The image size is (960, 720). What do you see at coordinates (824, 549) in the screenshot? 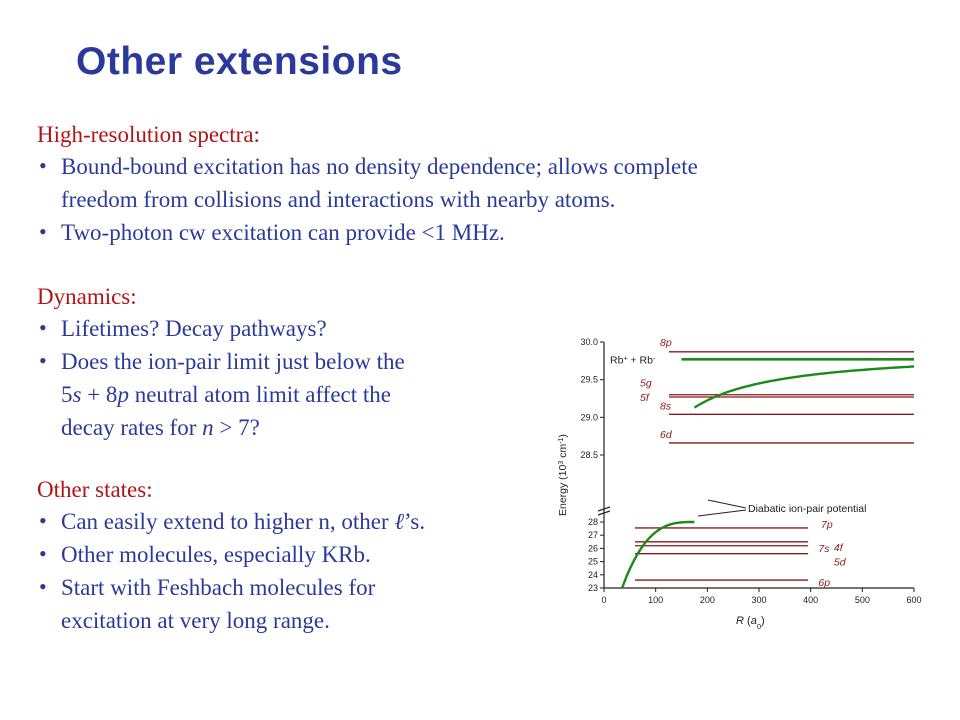
I see `level-label-7s: 7s` at bounding box center [824, 549].